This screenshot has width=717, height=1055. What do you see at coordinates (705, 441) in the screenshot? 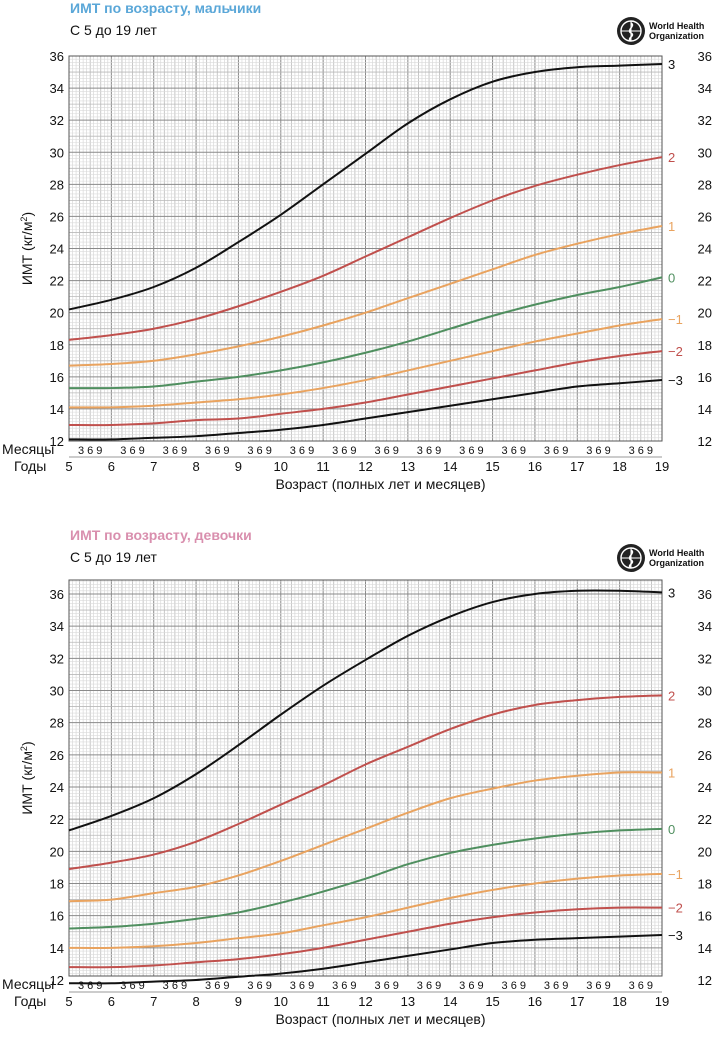
I see `y-tick-label-right: 12` at bounding box center [705, 441].